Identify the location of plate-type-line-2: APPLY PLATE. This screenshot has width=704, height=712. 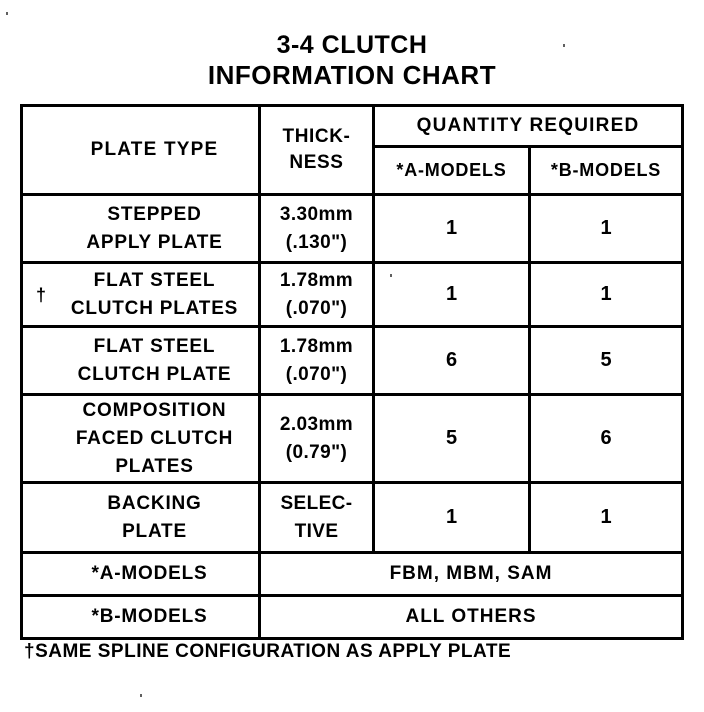
(154, 242).